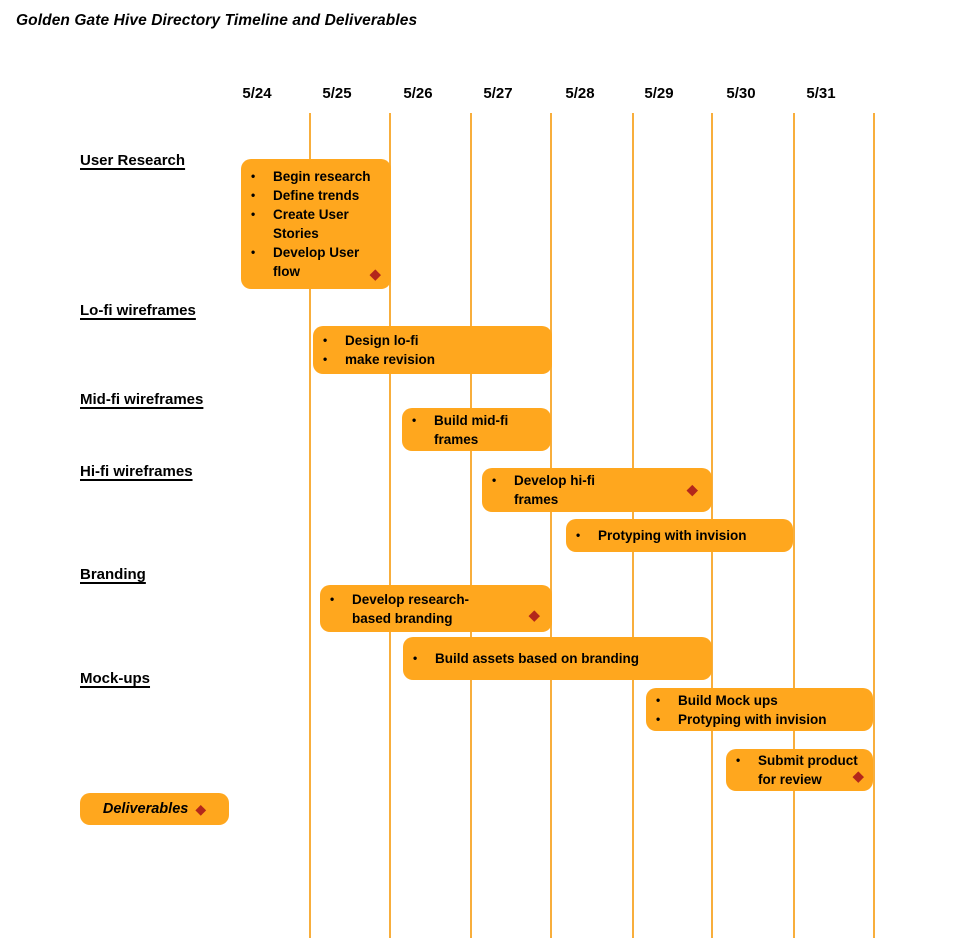 The width and height of the screenshot is (955, 938). I want to click on task-bar-build-assets: • Build assets based on branding, so click(557, 658).